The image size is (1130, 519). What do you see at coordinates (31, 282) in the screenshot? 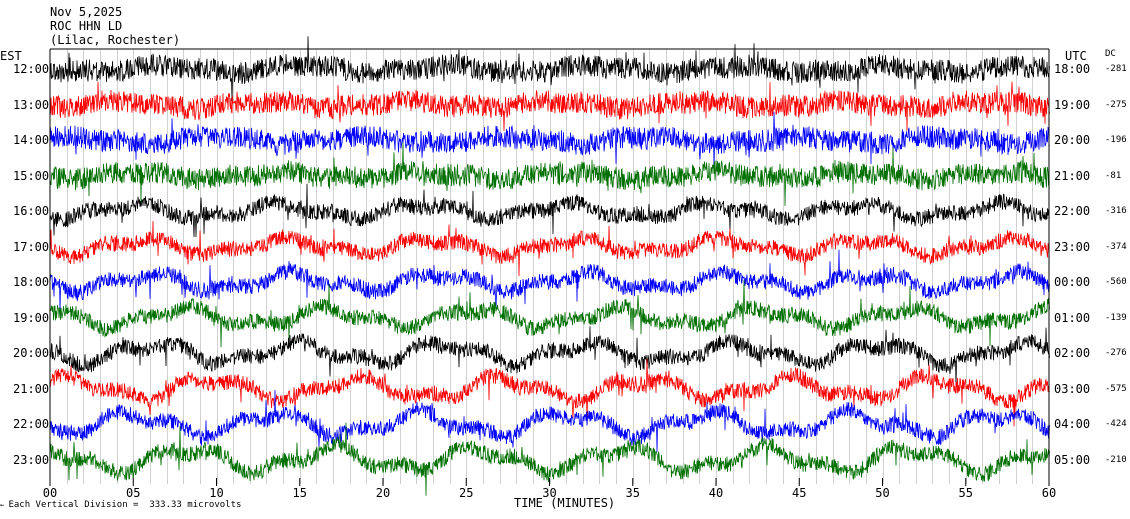
I see `est-hour-label: 18:00` at bounding box center [31, 282].